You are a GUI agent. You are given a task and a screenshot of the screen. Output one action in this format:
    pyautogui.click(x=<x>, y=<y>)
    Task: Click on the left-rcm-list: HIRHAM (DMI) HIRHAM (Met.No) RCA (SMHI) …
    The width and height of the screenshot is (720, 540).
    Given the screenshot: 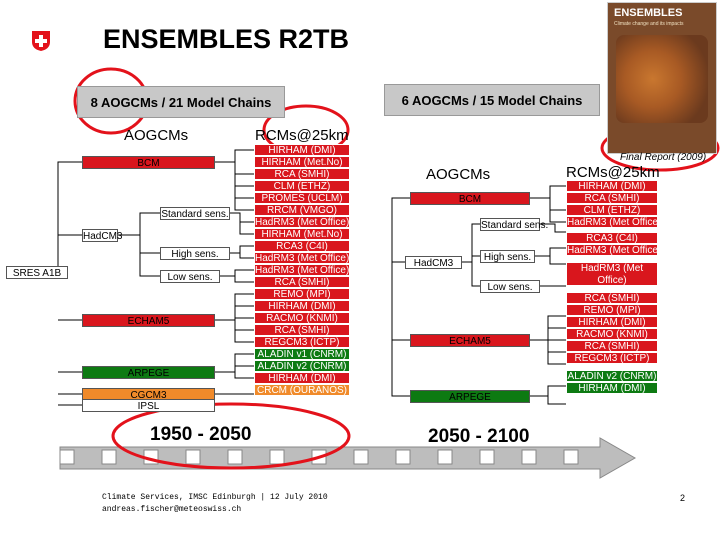 What is the action you would take?
    pyautogui.click(x=302, y=270)
    